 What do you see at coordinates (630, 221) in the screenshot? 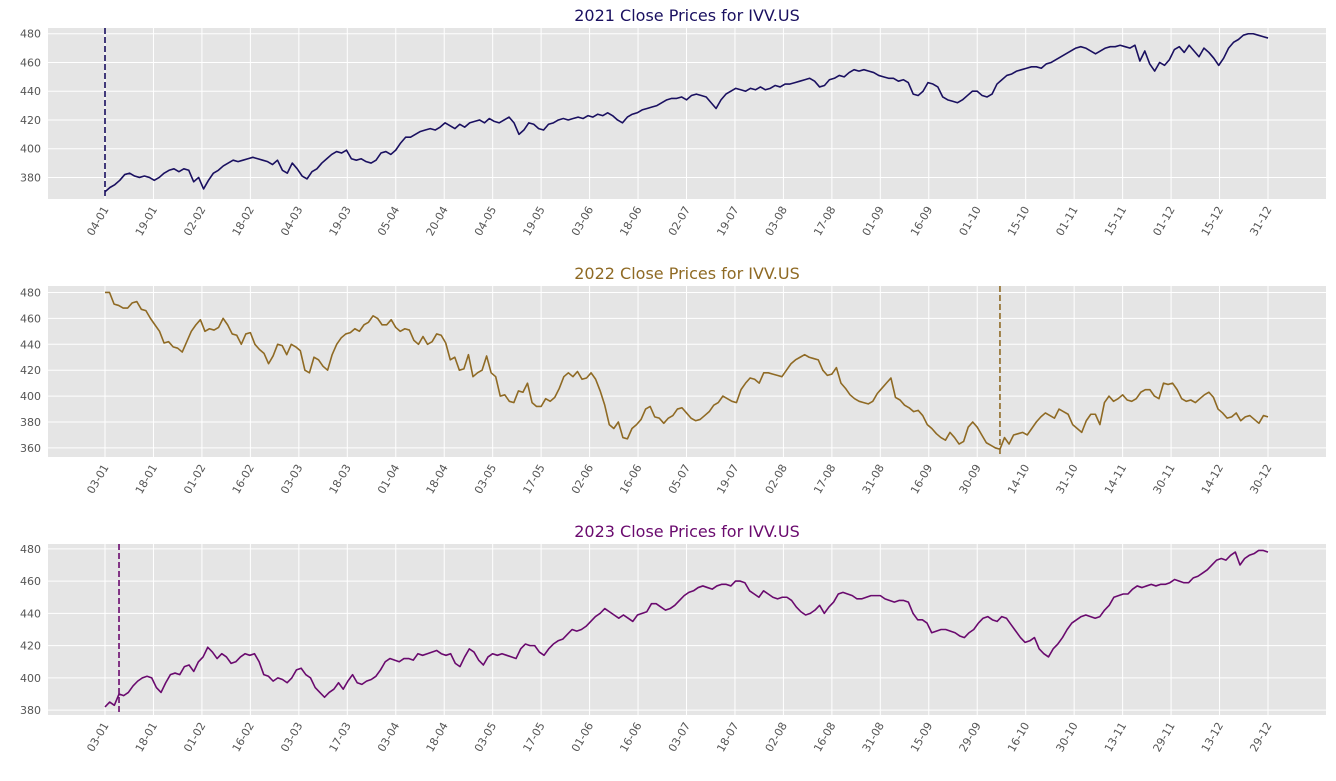
I see `x-tick-label: 18-06` at bounding box center [630, 221].